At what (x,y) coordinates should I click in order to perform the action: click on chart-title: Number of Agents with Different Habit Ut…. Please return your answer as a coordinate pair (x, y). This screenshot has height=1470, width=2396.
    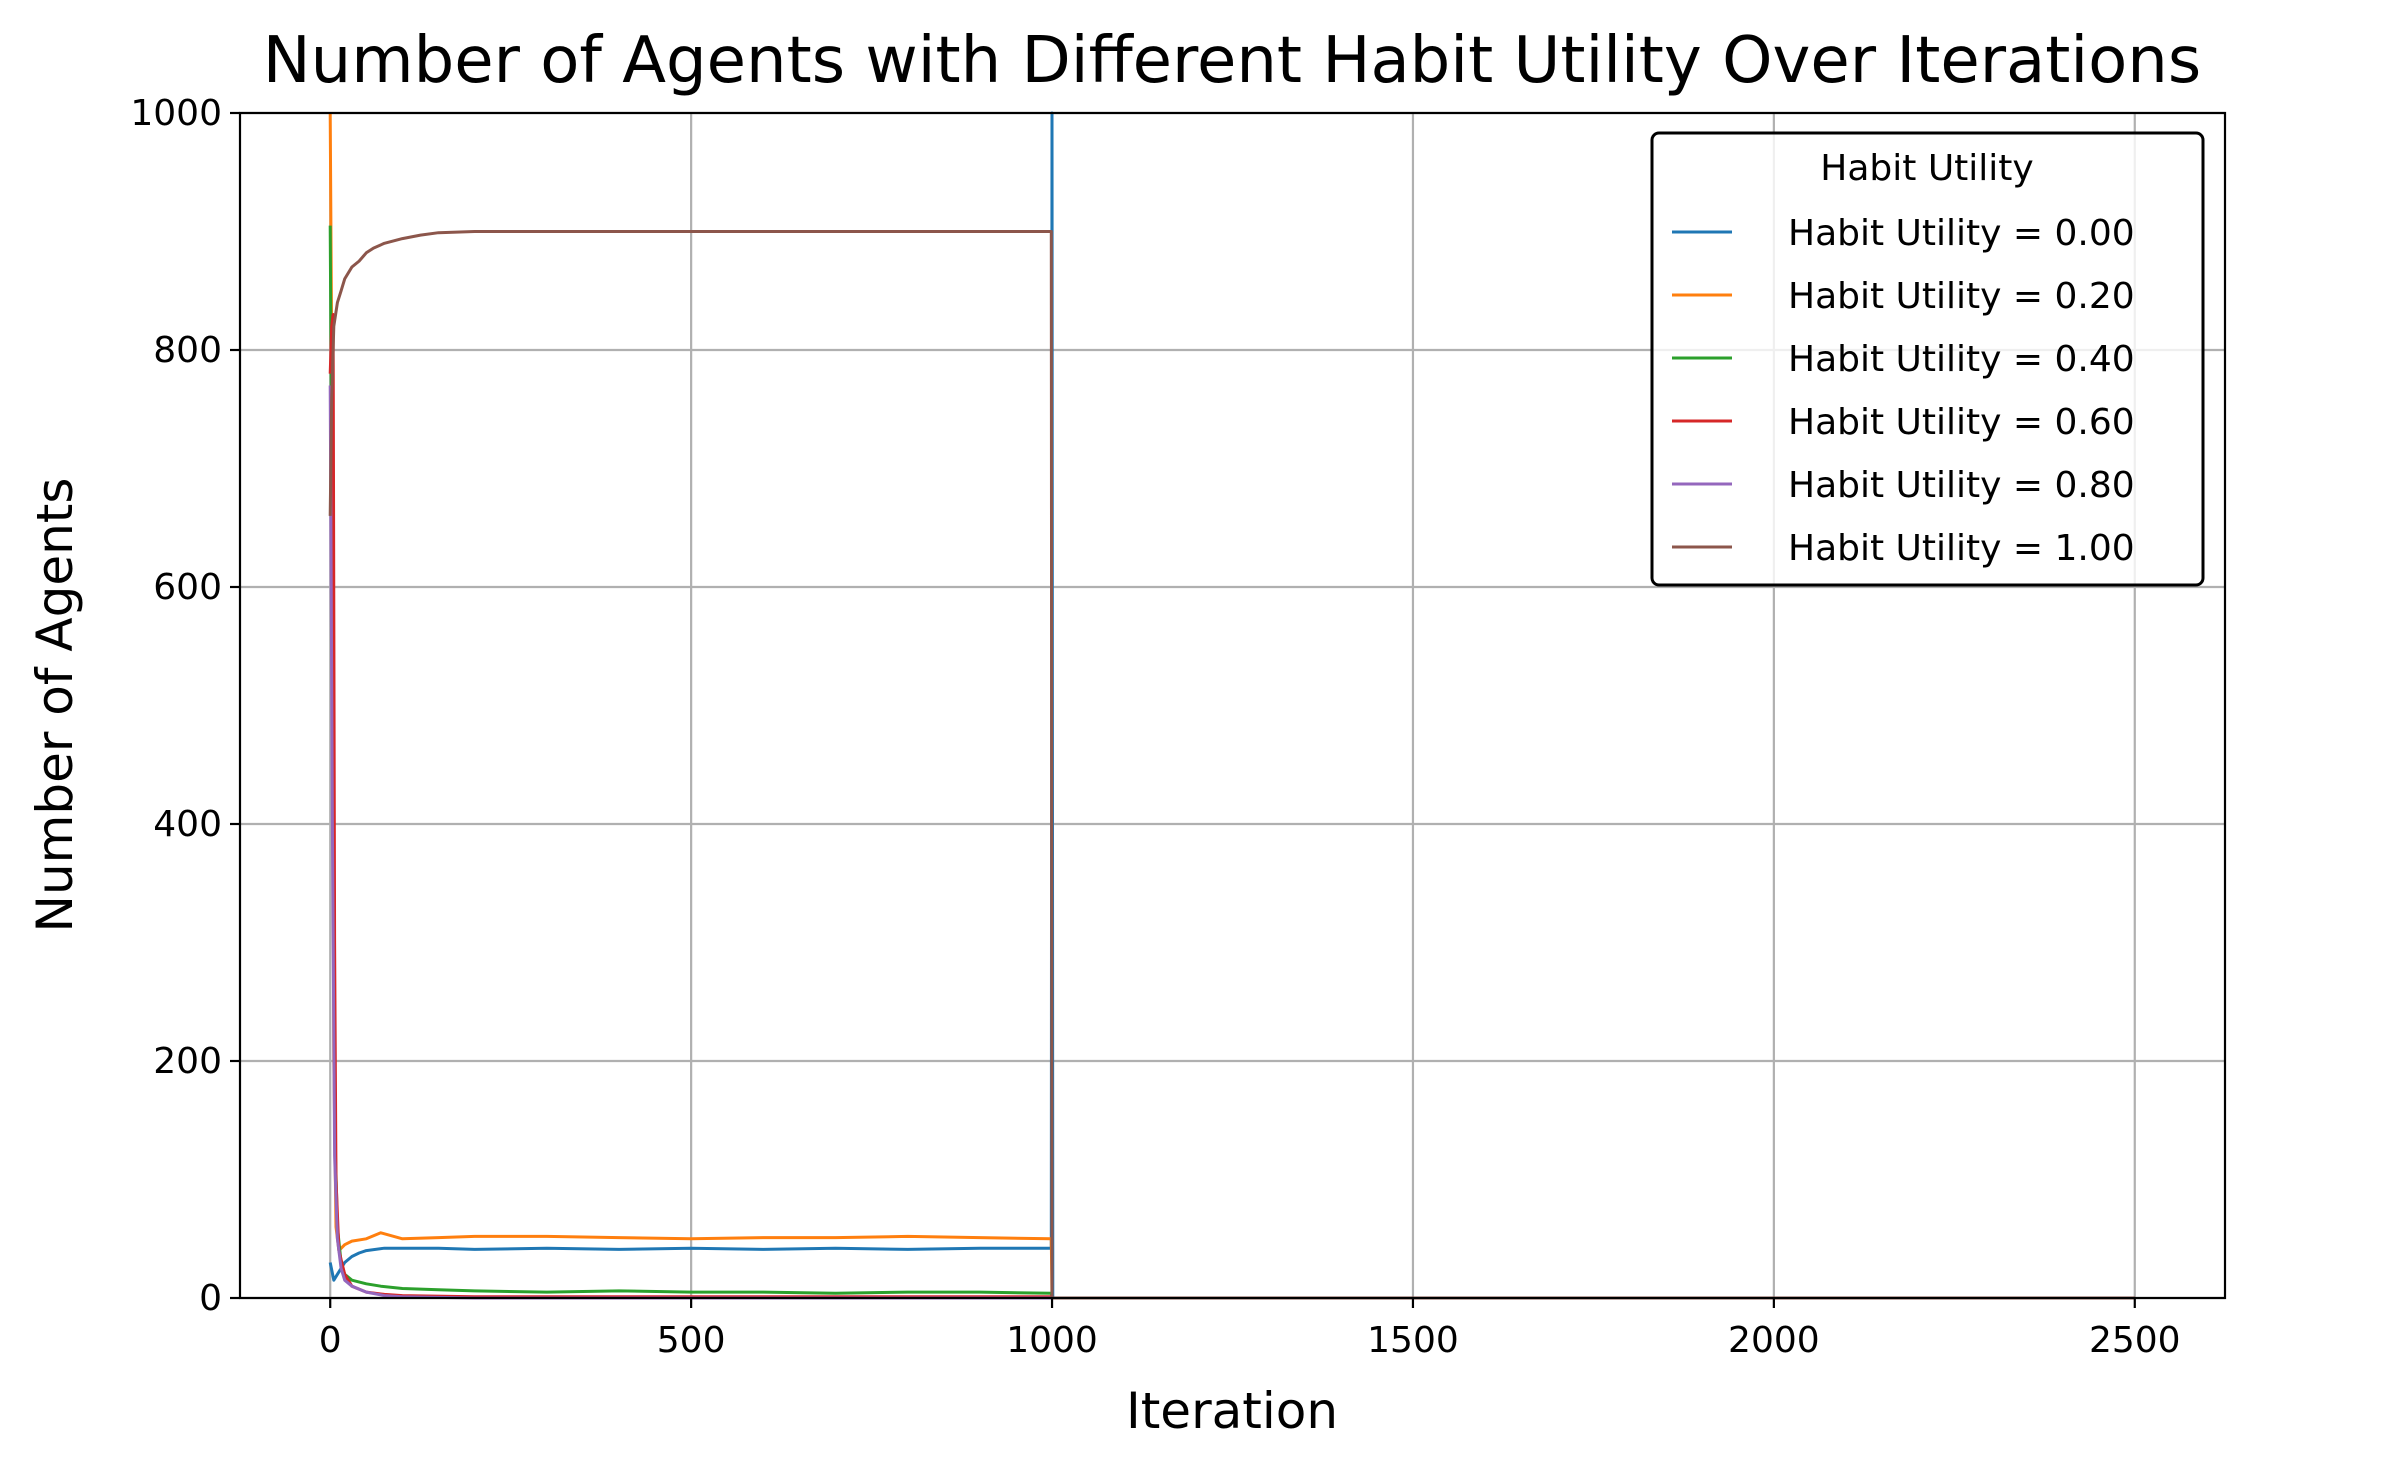
    Looking at the image, I should click on (1232, 61).